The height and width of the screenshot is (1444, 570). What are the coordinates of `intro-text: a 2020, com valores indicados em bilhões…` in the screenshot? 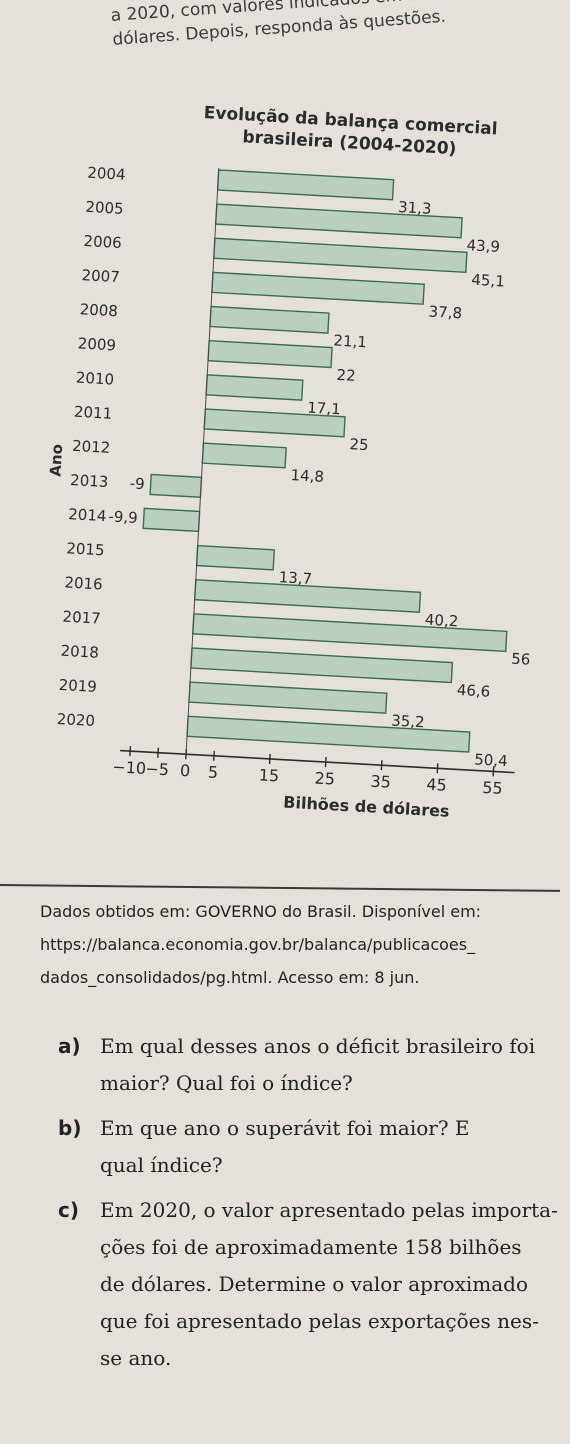 It's located at (340, 26).